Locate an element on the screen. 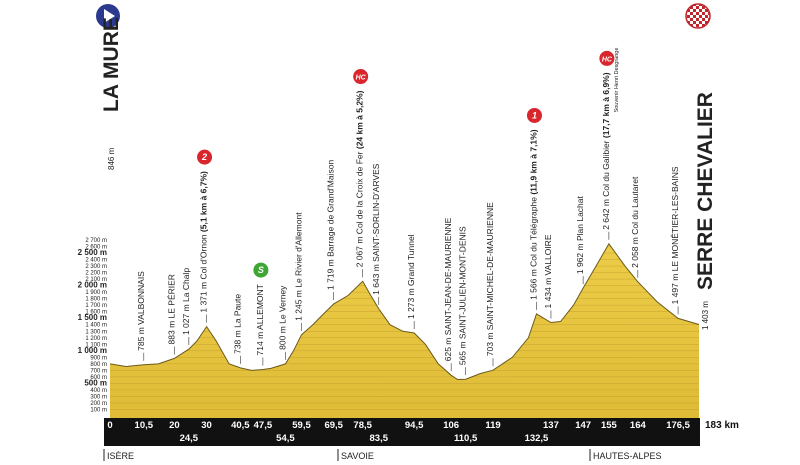 The image size is (800, 465). waypoint-label: 1 434 m VALLOIRE is located at coordinates (548, 271).